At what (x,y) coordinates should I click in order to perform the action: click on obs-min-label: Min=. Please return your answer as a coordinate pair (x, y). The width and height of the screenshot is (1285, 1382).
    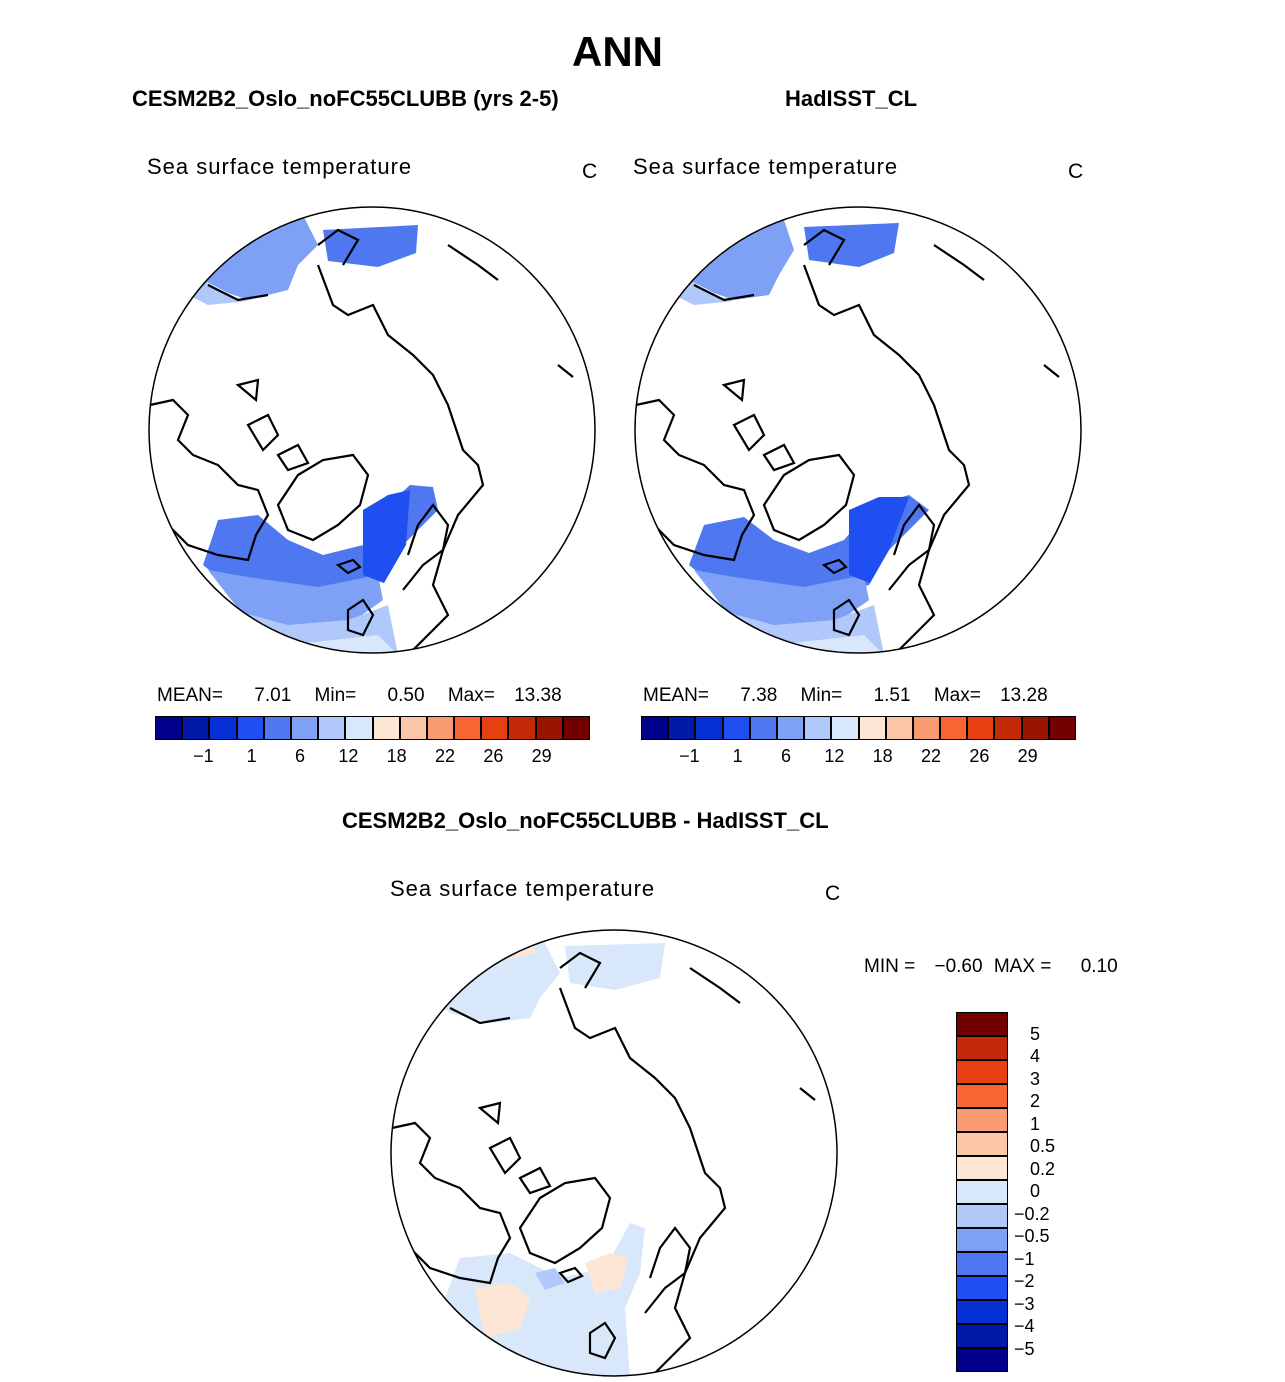
    Looking at the image, I should click on (821, 695).